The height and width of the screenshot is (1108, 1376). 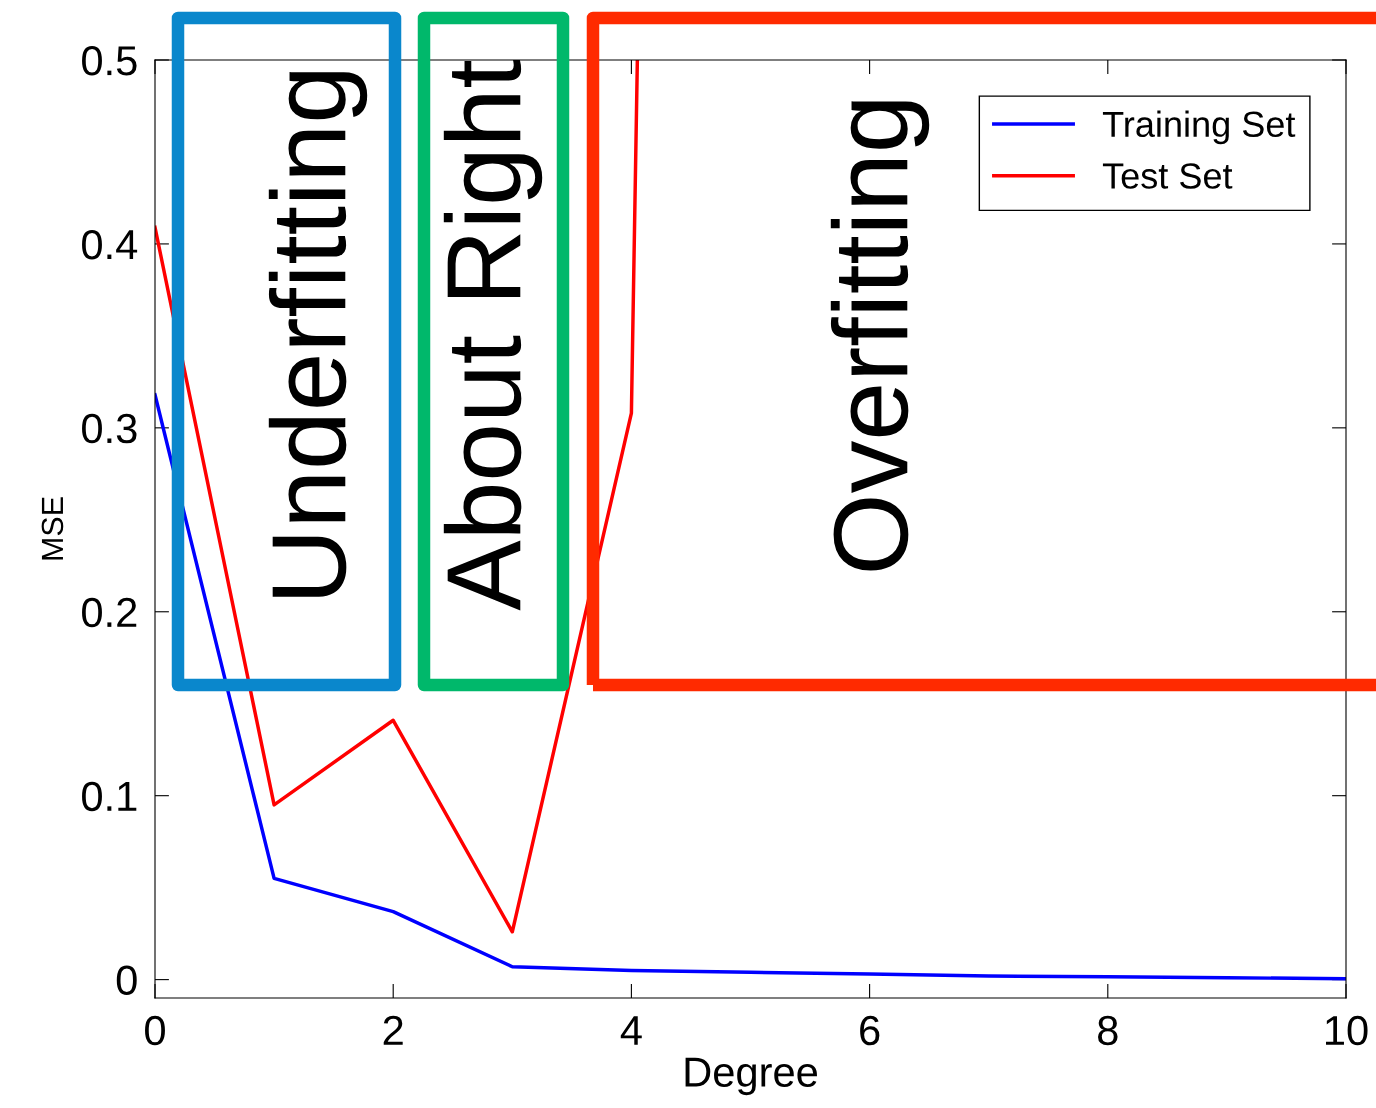 What do you see at coordinates (109, 612) in the screenshot?
I see `y-tick-label: 0.2` at bounding box center [109, 612].